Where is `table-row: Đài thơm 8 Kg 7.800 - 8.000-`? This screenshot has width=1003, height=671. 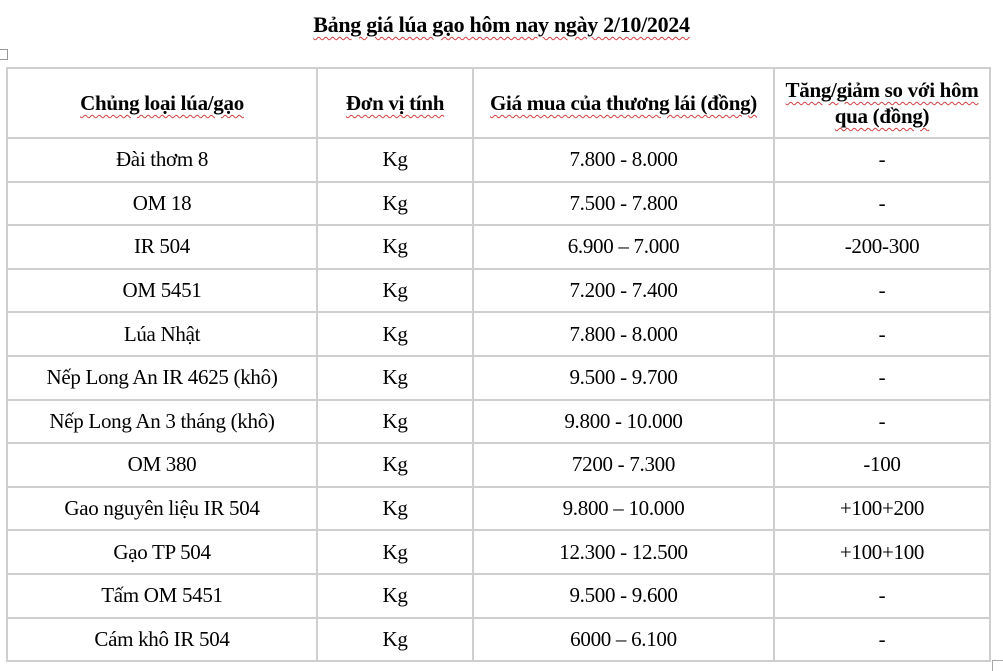 table-row: Đài thơm 8 Kg 7.800 - 8.000- is located at coordinates (498, 160).